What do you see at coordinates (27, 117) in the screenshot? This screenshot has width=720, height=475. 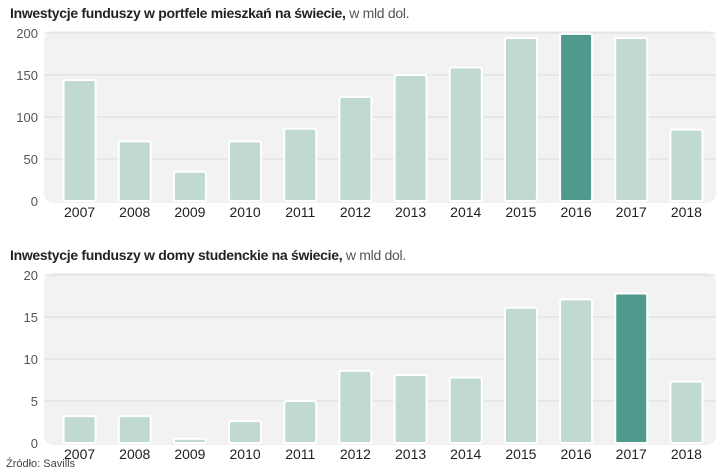 I see `y-tick-label: 100` at bounding box center [27, 117].